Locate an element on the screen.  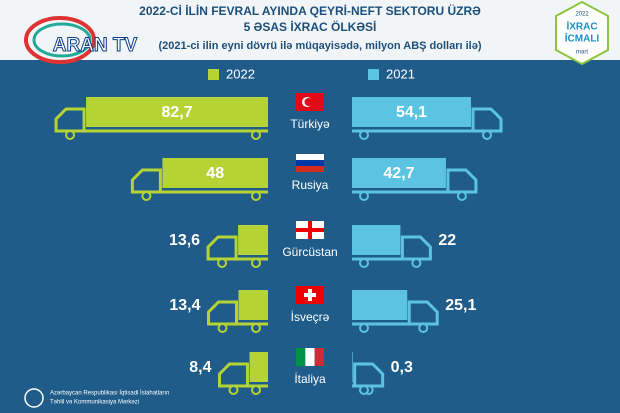
value-label: 13,6 is located at coordinates (184, 240).